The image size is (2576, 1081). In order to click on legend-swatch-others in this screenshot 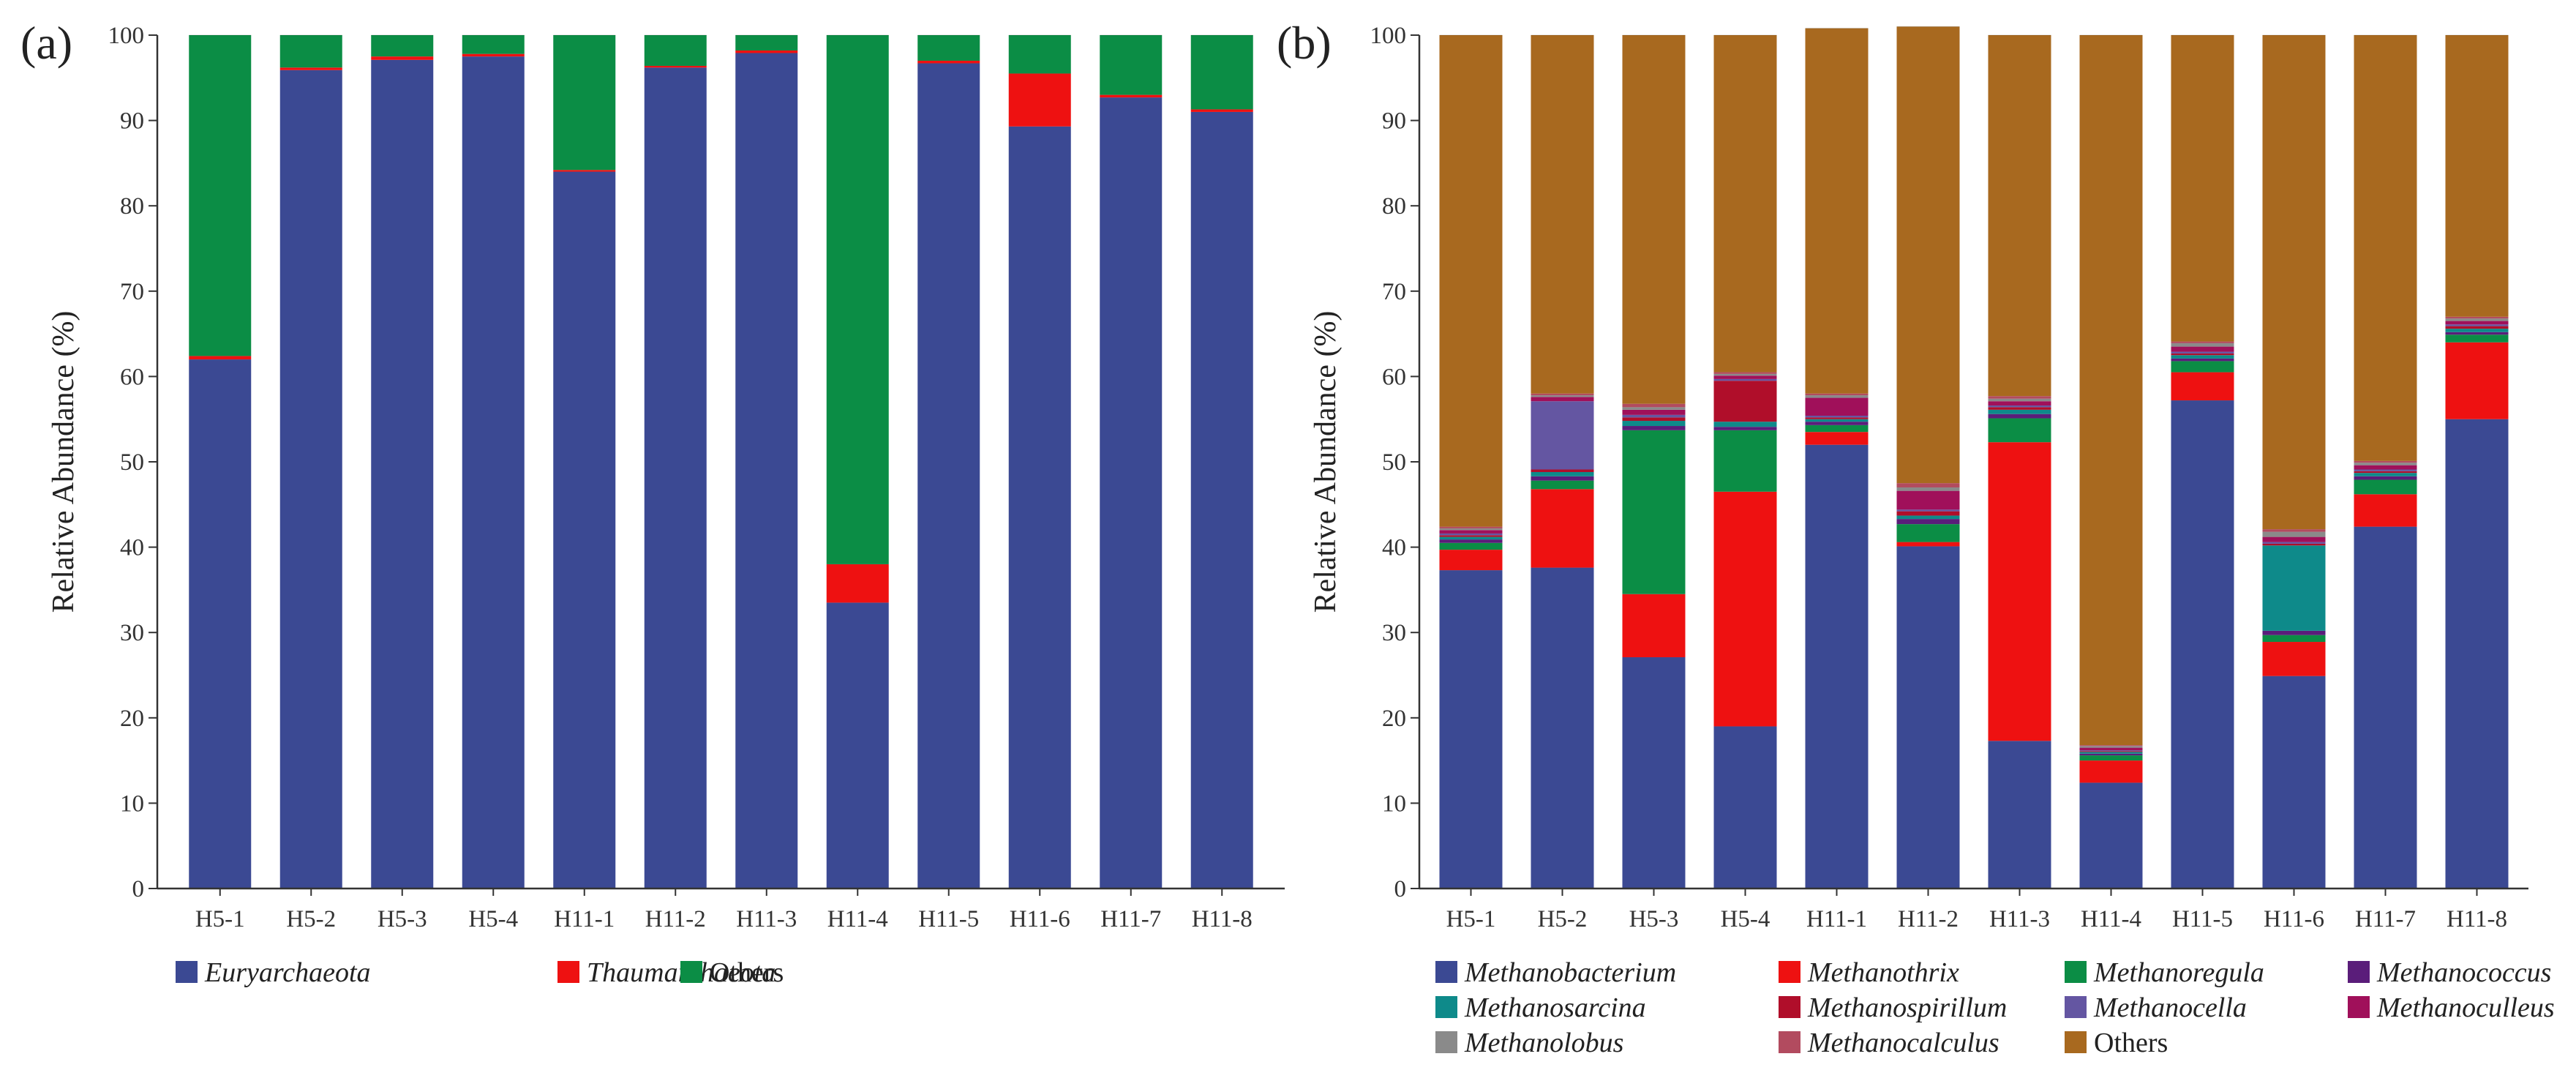, I will do `click(2076, 1042)`.